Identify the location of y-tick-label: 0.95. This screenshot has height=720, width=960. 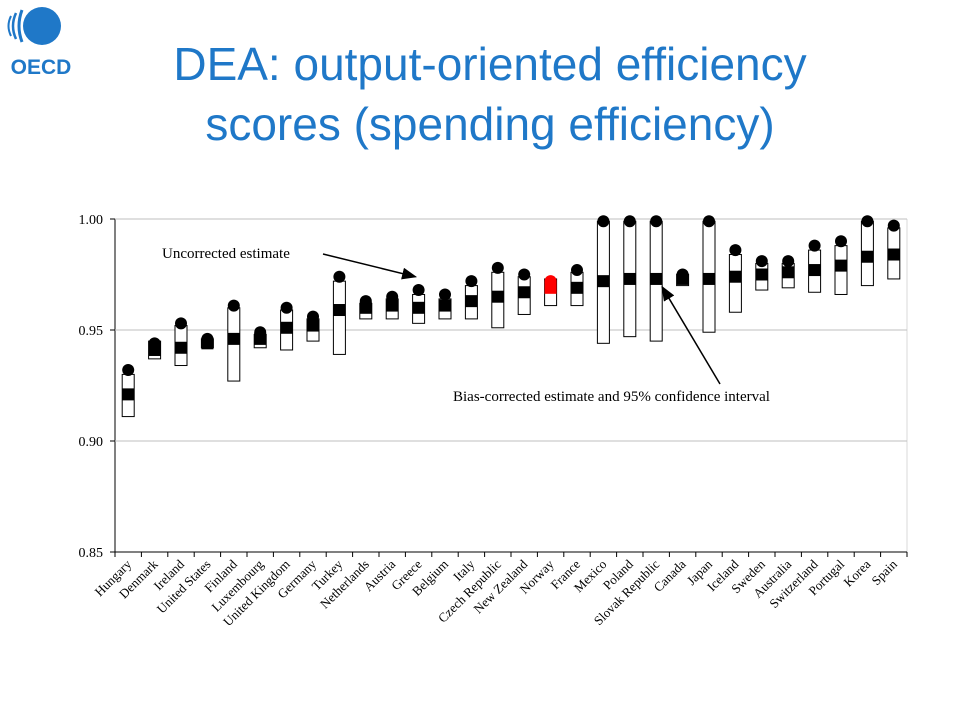
(91, 331).